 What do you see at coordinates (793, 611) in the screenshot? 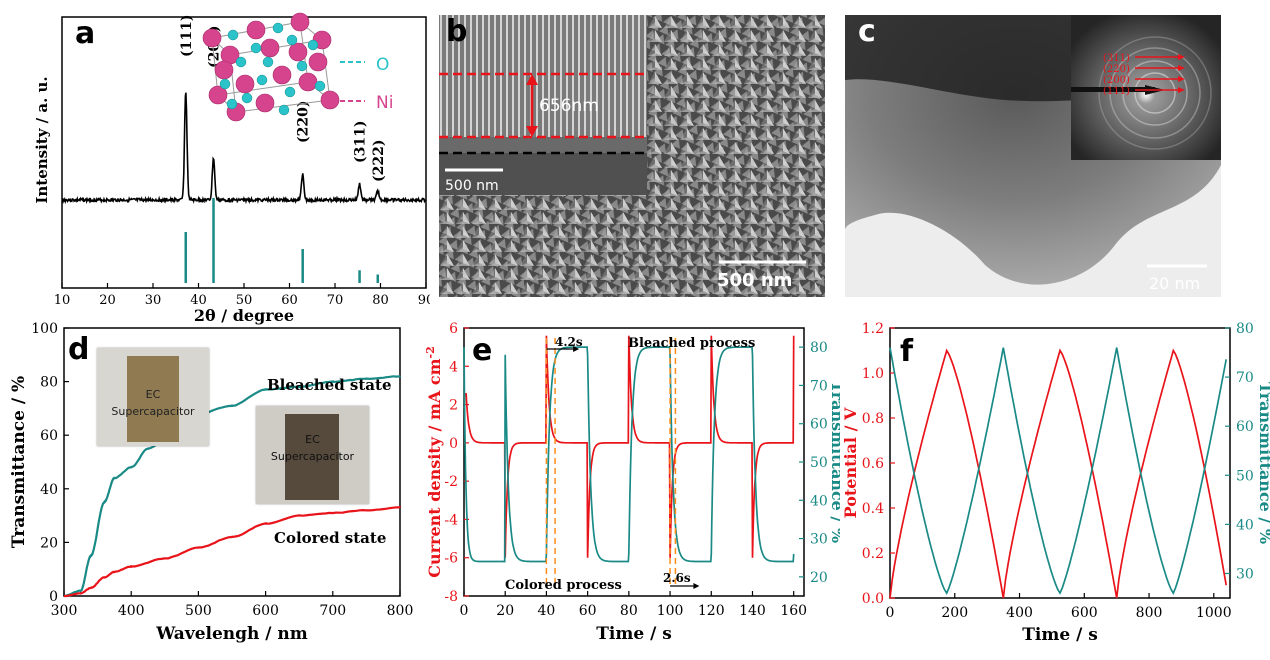
I see `e-xtick-label: 160` at bounding box center [793, 611].